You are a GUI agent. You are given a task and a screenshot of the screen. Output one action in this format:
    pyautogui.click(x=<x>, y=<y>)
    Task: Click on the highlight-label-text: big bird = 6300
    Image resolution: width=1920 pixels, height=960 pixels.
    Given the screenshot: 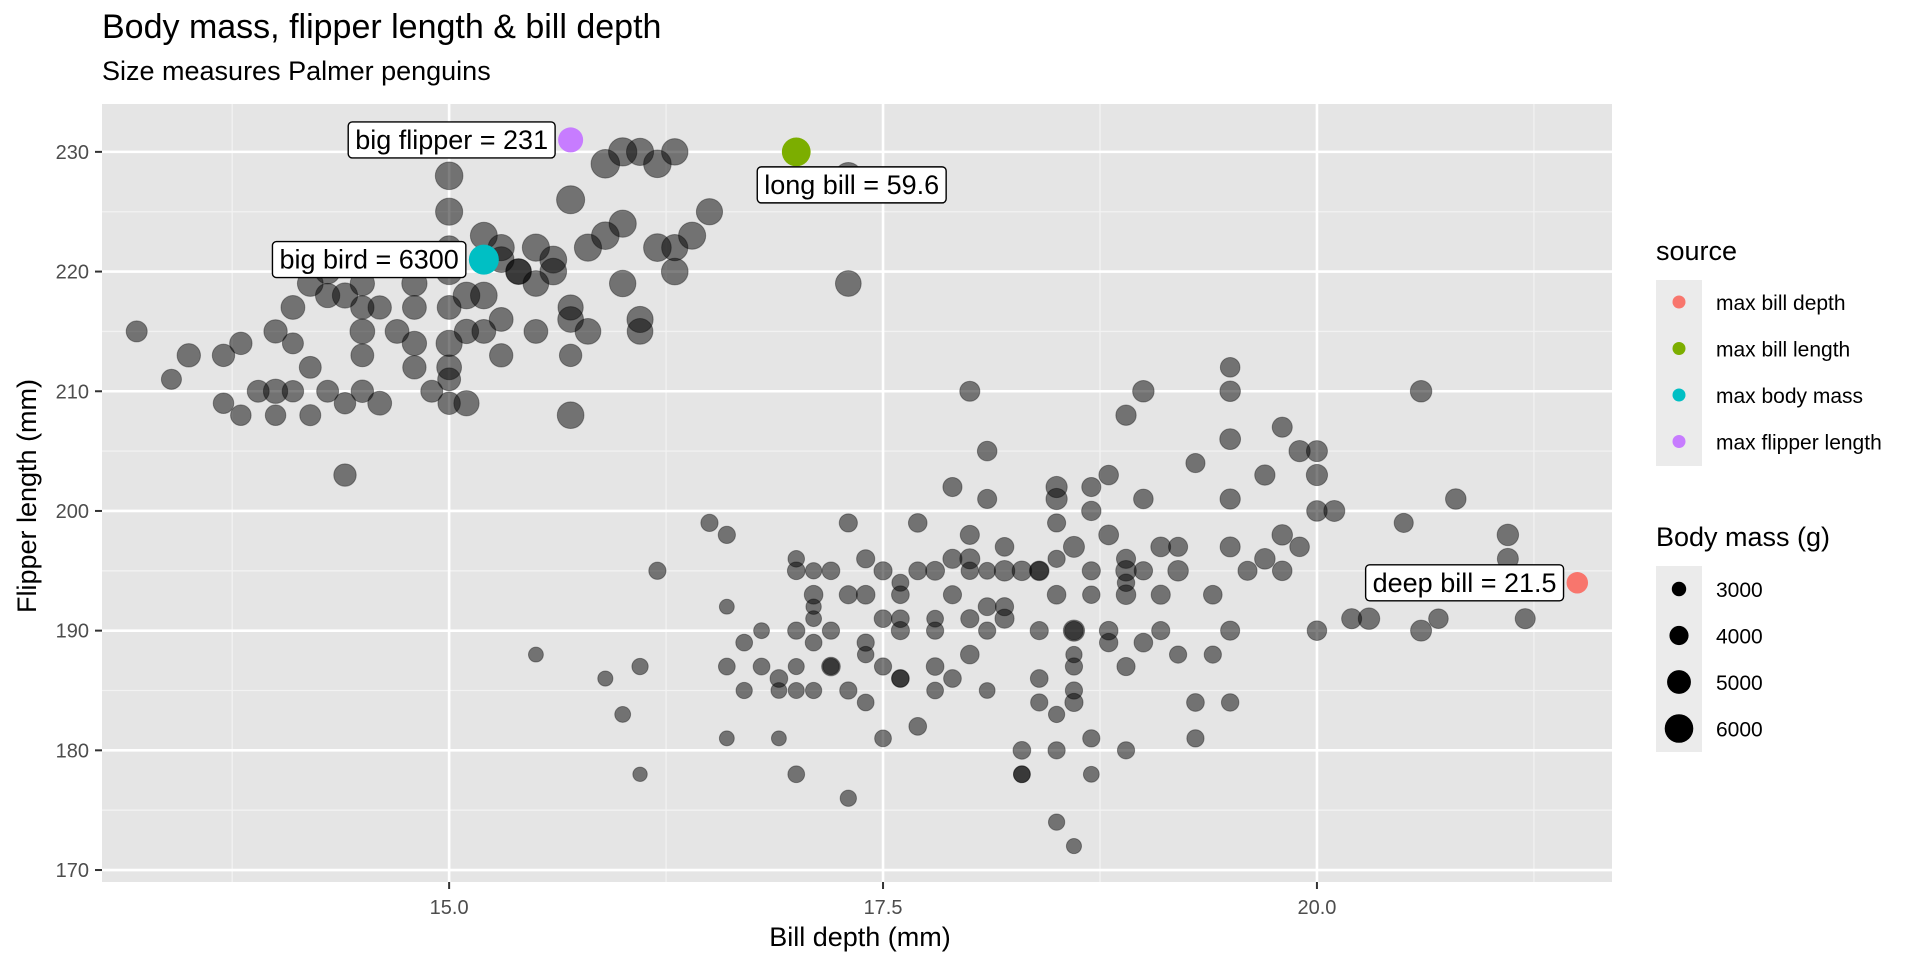 What is the action you would take?
    pyautogui.click(x=368, y=260)
    